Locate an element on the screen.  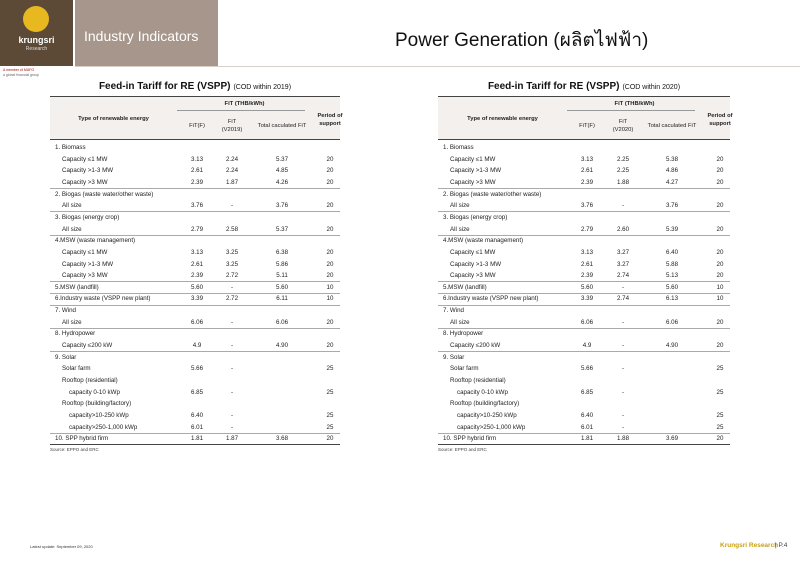
cell: 4.27 is located at coordinates (672, 182).